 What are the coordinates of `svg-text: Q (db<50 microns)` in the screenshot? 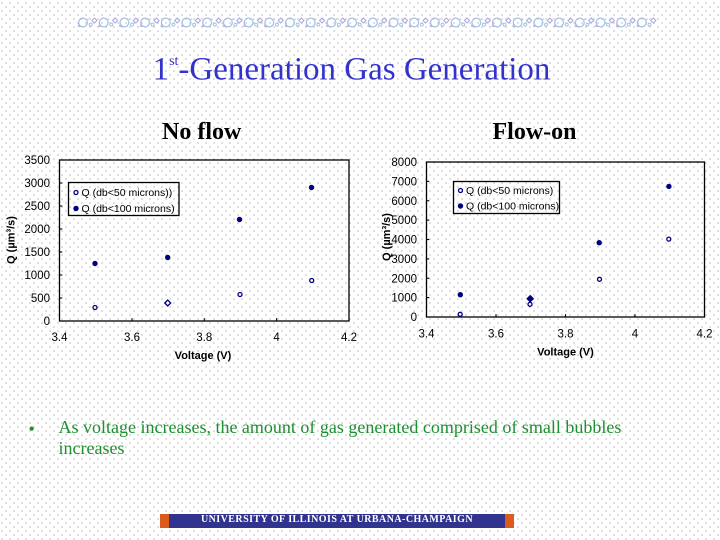 It's located at (509, 191).